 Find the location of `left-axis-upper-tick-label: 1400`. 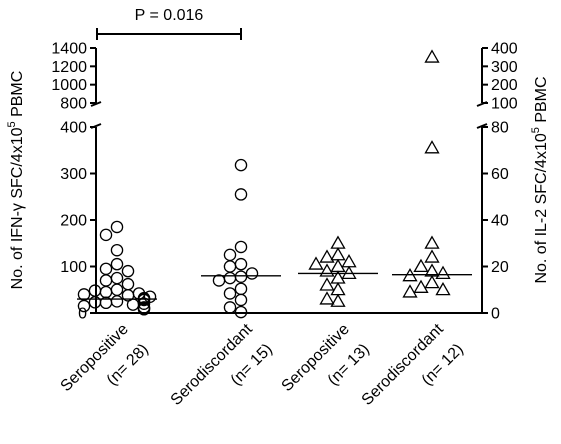

left-axis-upper-tick-label: 1400 is located at coordinates (69, 49).